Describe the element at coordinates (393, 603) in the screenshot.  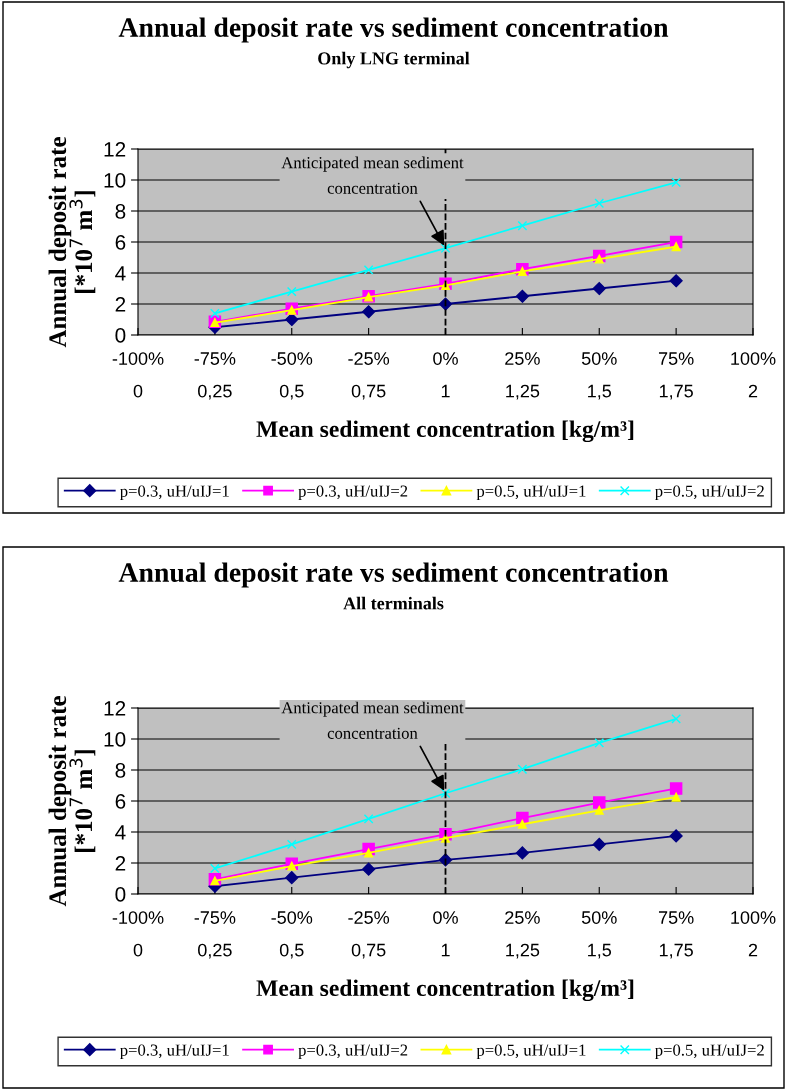
I see `chart-subtitle: All terminals` at that location.